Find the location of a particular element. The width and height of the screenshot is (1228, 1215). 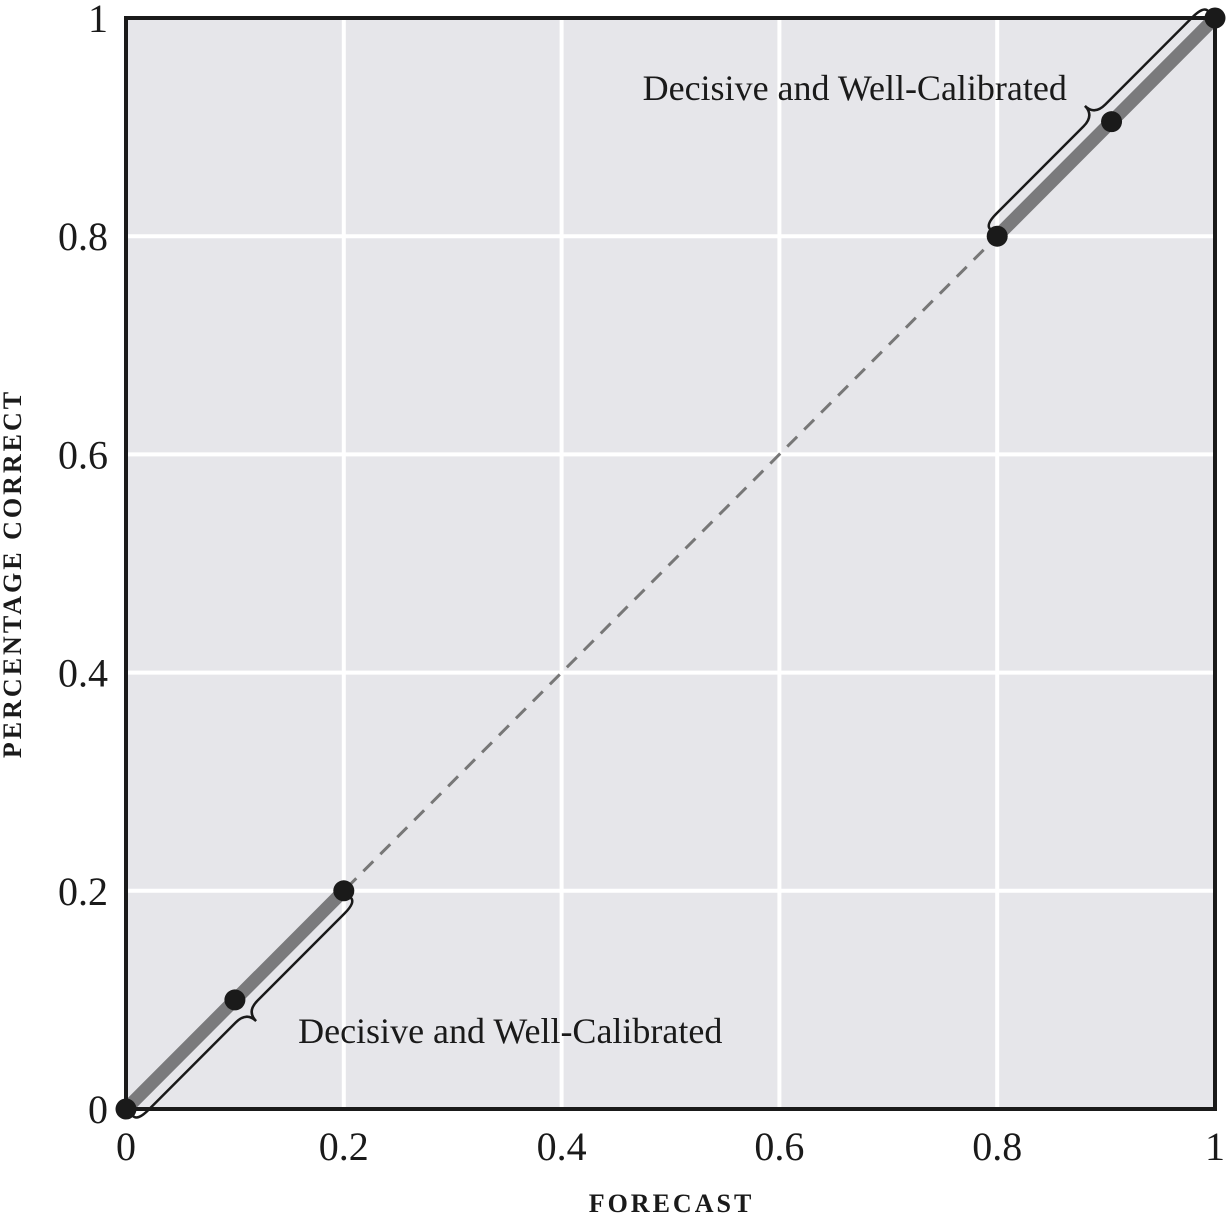

y-tick-label-2: 0.4 is located at coordinates (83, 673).